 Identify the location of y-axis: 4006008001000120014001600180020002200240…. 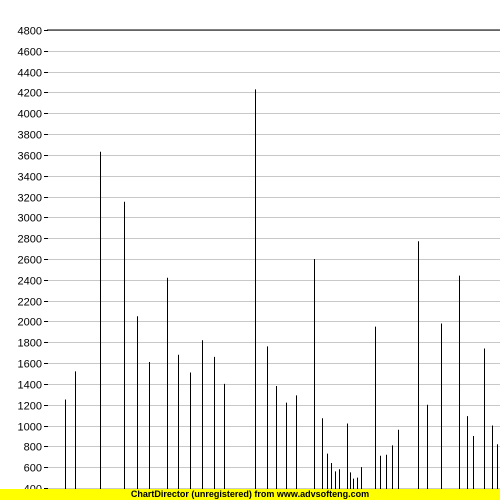
(33, 261).